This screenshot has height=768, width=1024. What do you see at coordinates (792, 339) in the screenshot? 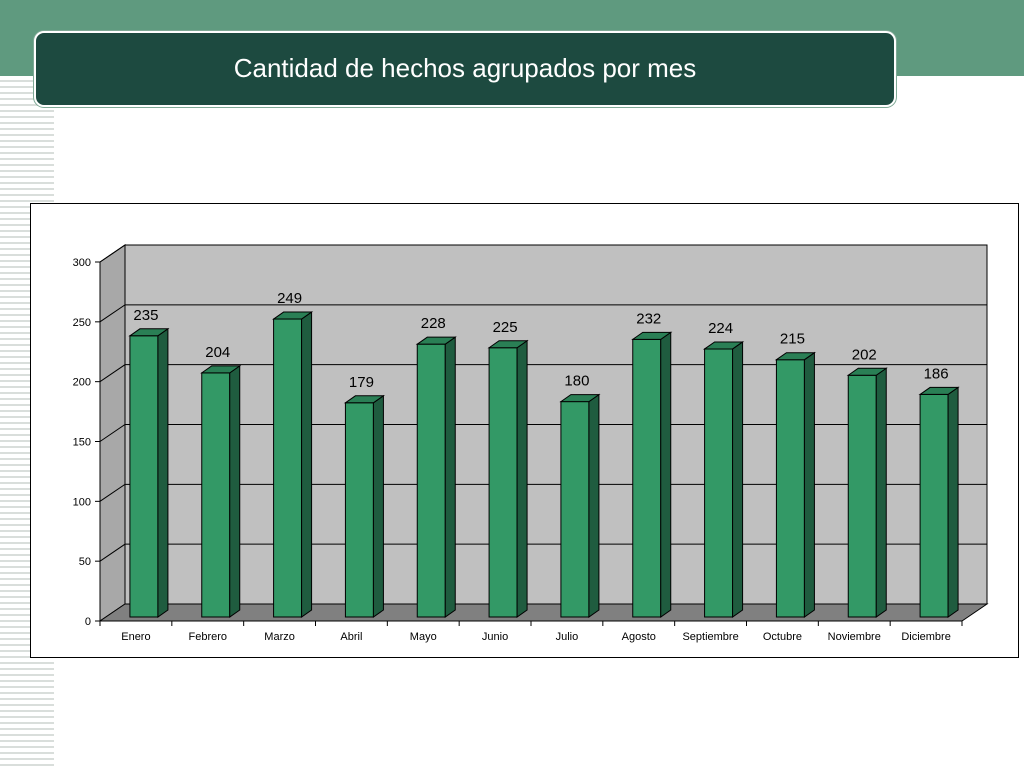
I see `data-label: 215` at bounding box center [792, 339].